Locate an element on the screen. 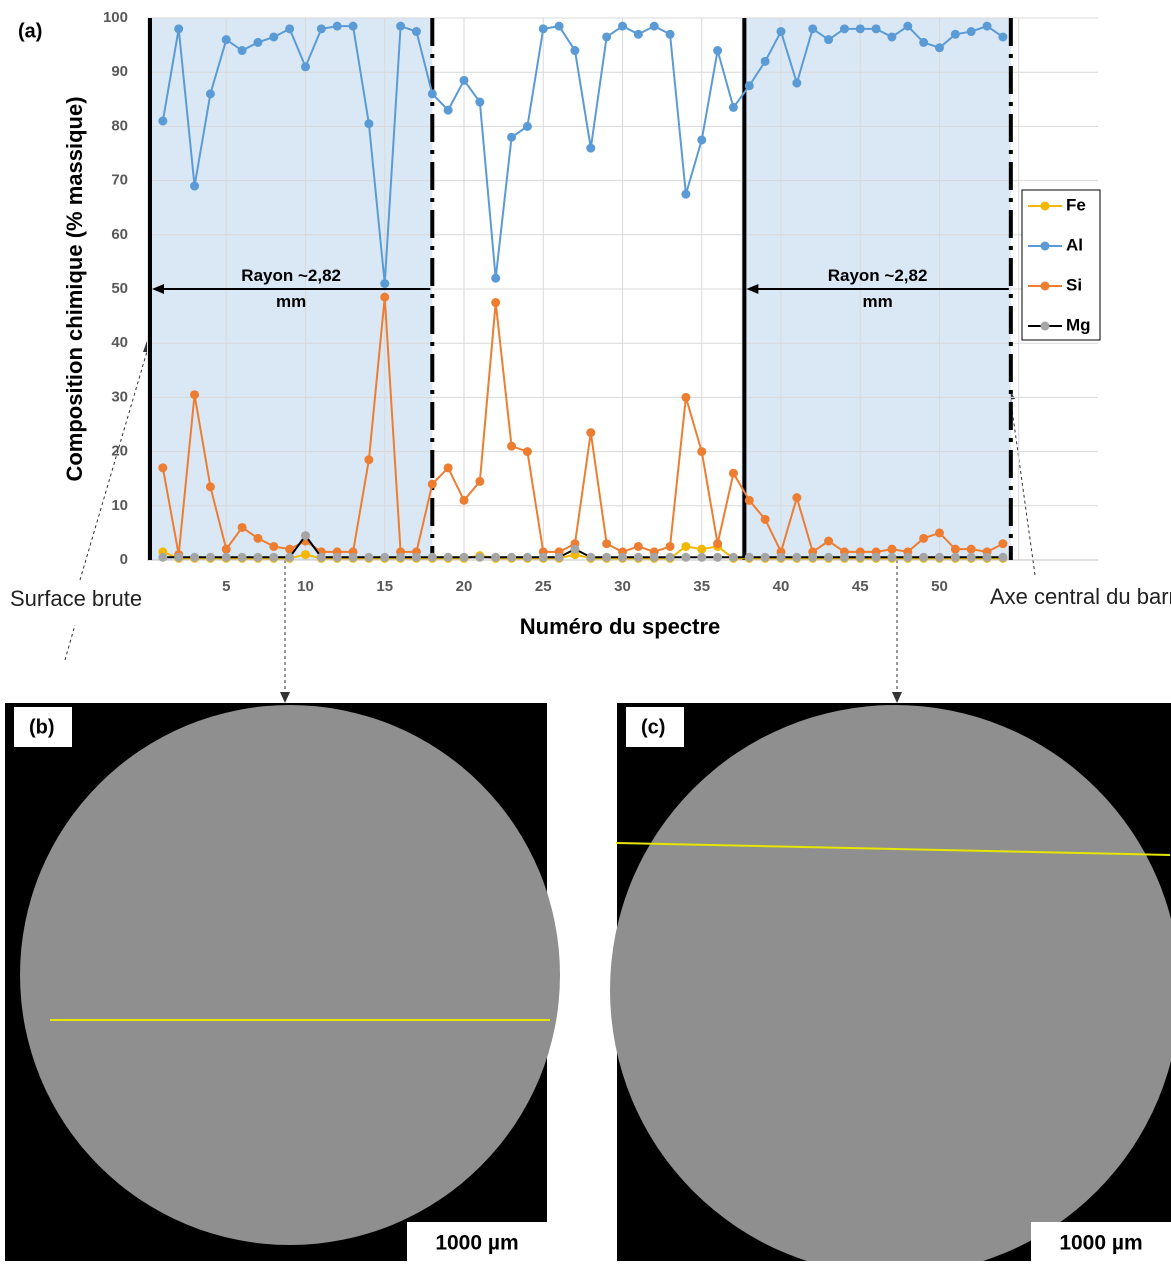 The height and width of the screenshot is (1266, 1171). y-tick-label: 50 is located at coordinates (119, 288).